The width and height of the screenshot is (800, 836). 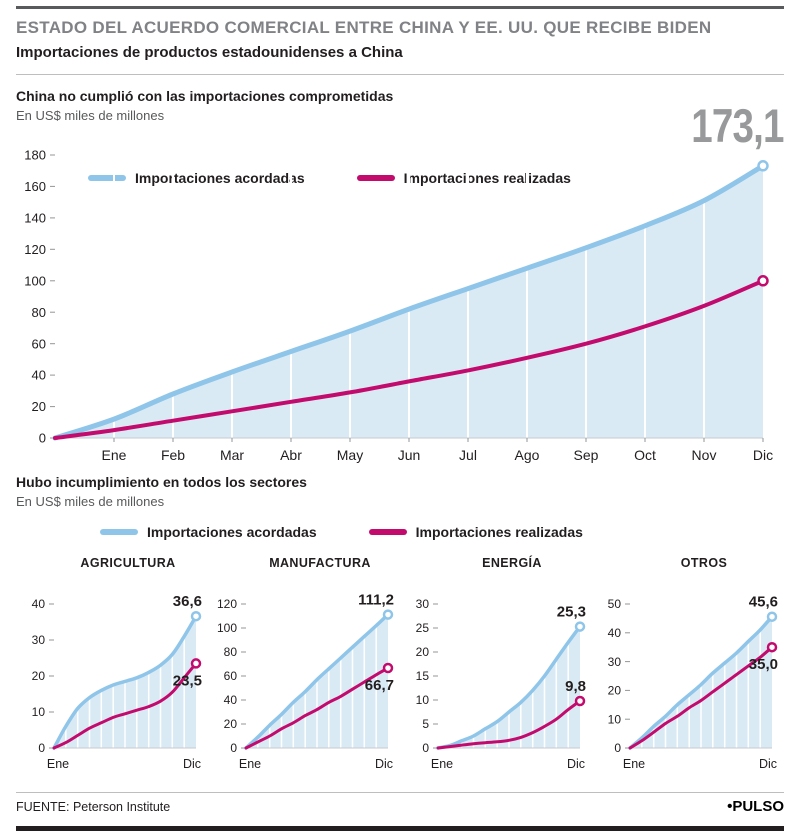 I want to click on chart-manufactura: 0 20 40 60 80 100 120 Ene Dic 111,2 66,7, so click(x=305, y=681).